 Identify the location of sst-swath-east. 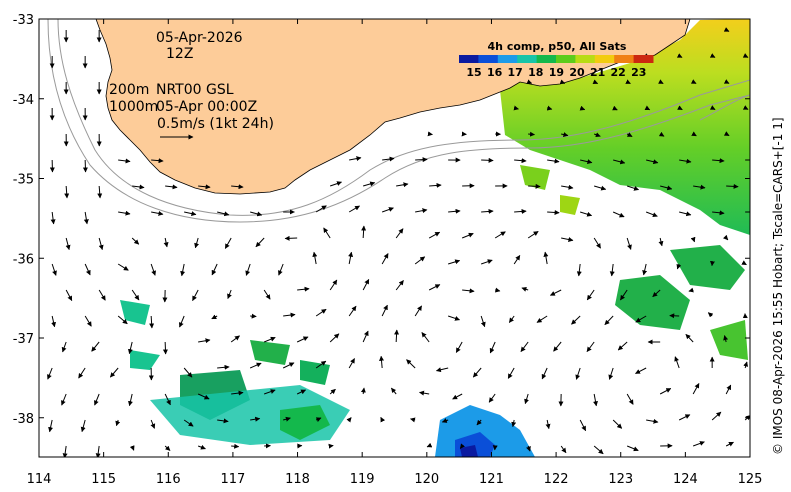
(625, 127).